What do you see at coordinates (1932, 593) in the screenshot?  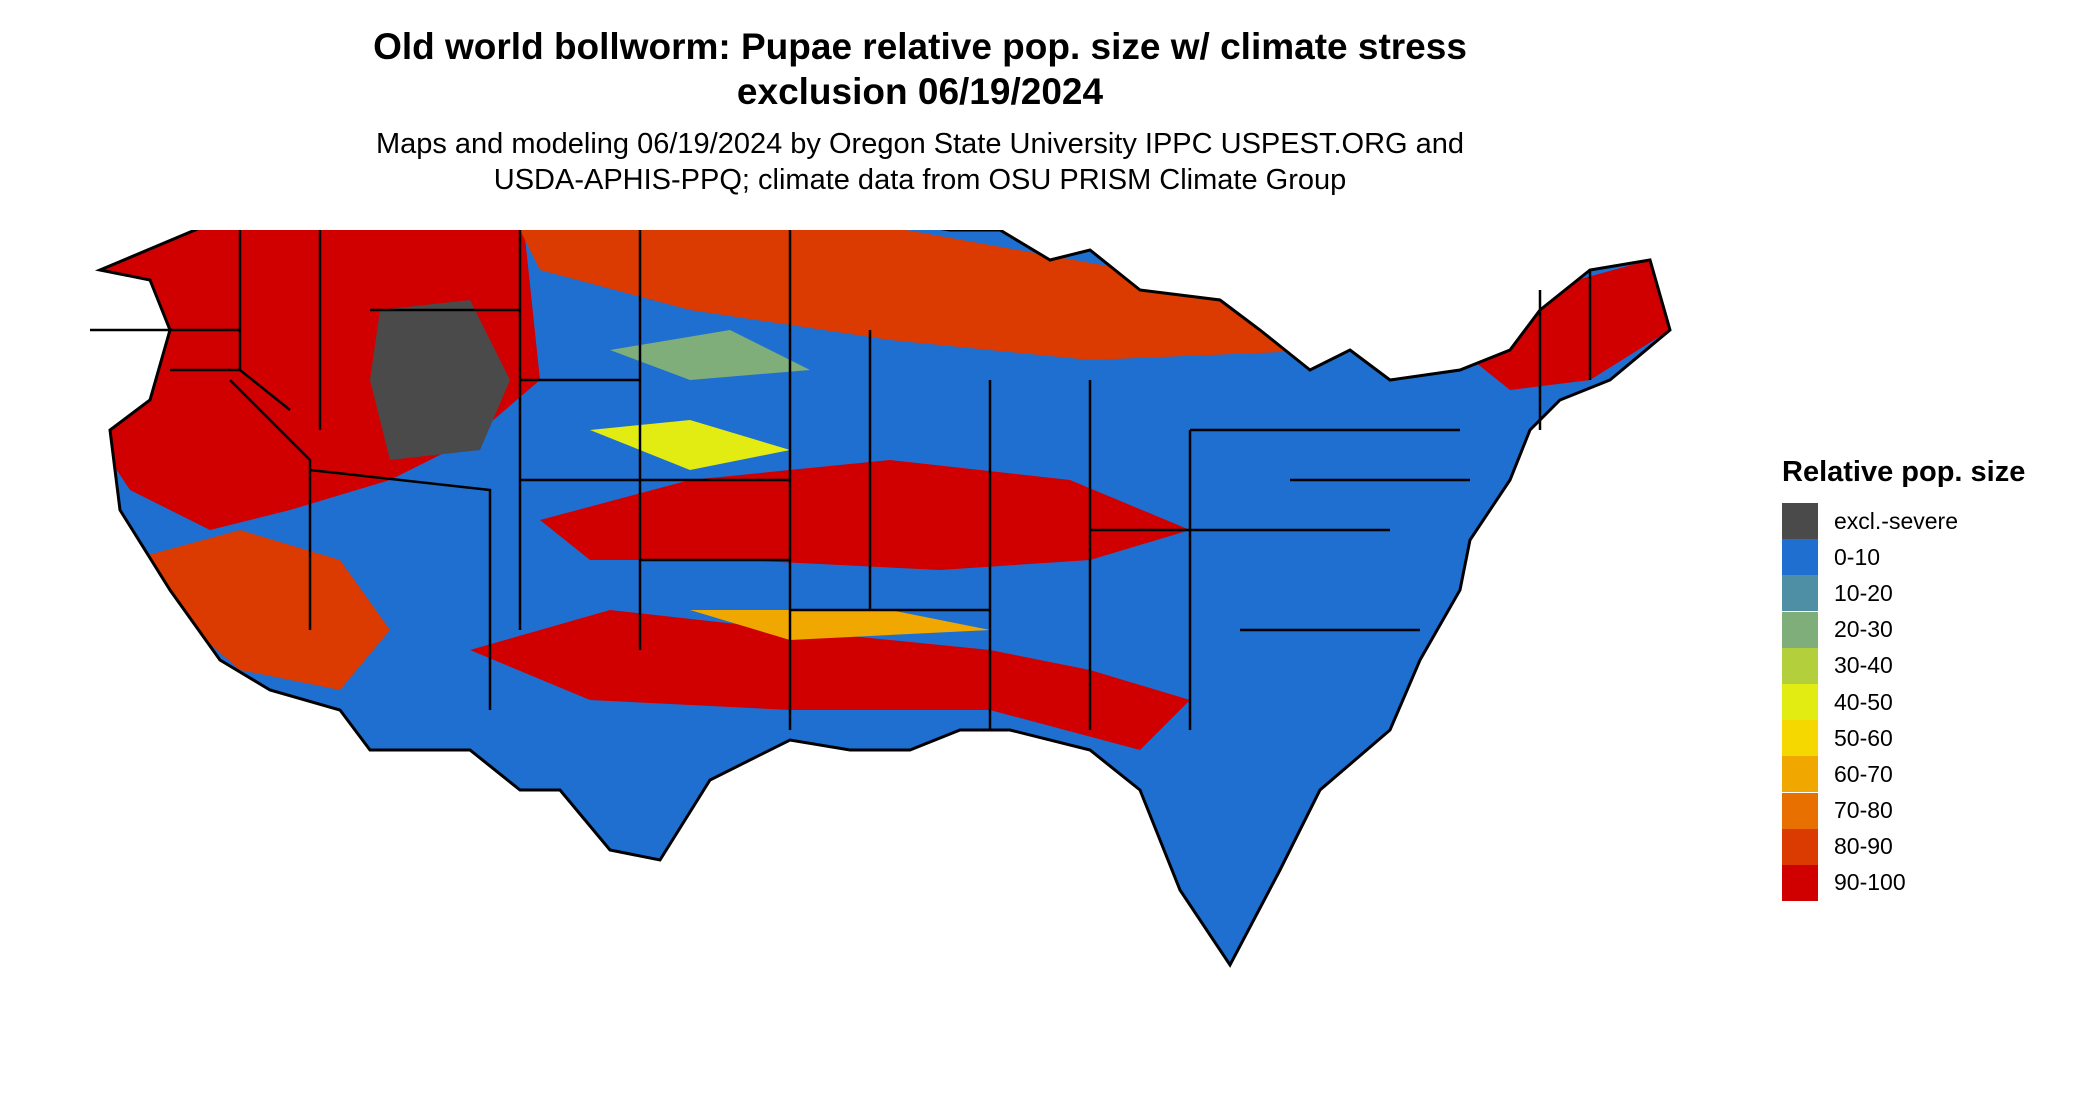 I see `legend-item: 10-20` at bounding box center [1932, 593].